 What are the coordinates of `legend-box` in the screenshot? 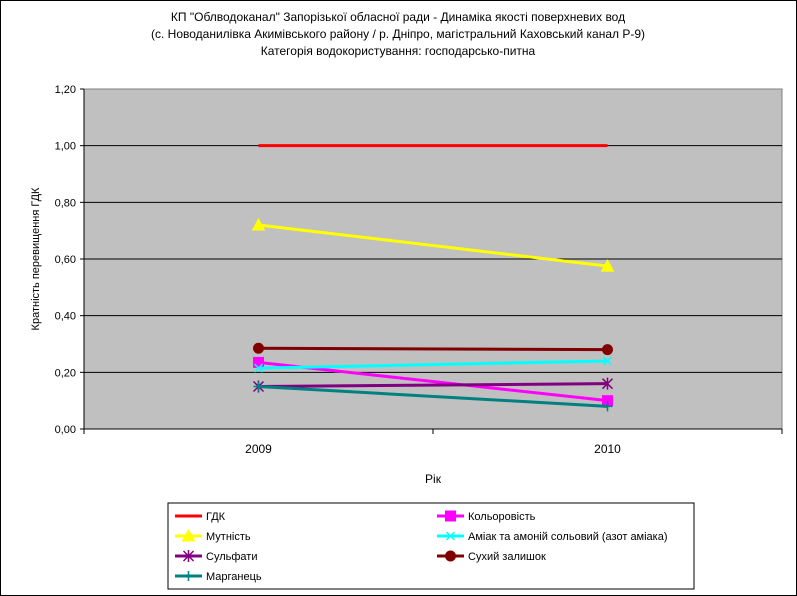 It's located at (431, 546).